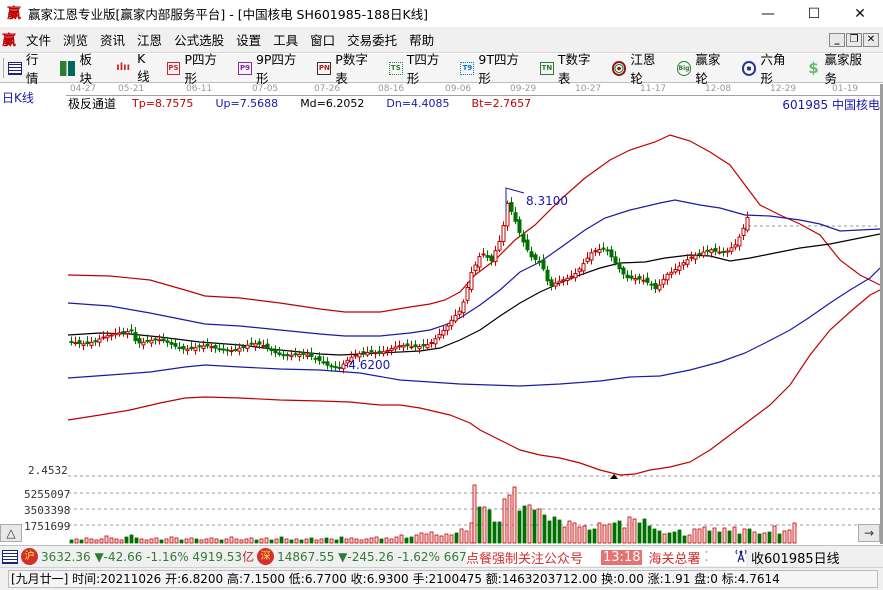 The height and width of the screenshot is (590, 883). I want to click on ticker-more: ⁚, so click(706, 557).